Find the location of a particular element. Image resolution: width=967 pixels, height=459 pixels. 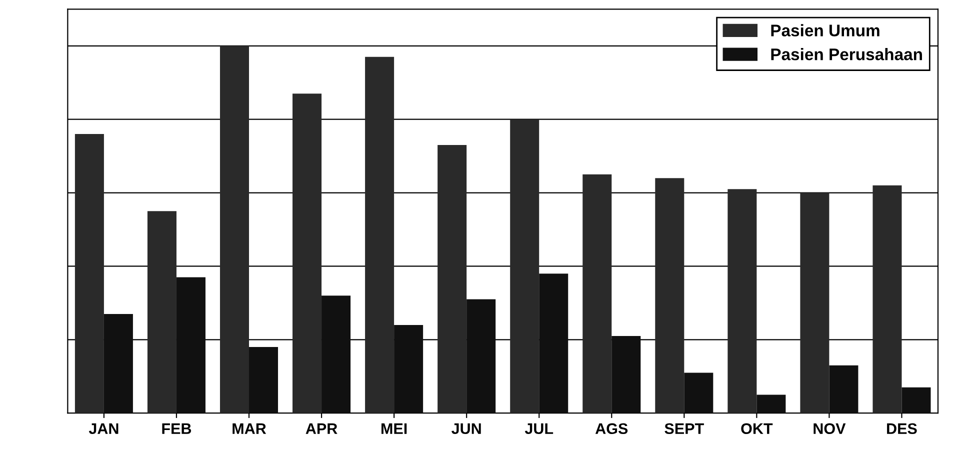

x-tick-label: OKT is located at coordinates (757, 428).